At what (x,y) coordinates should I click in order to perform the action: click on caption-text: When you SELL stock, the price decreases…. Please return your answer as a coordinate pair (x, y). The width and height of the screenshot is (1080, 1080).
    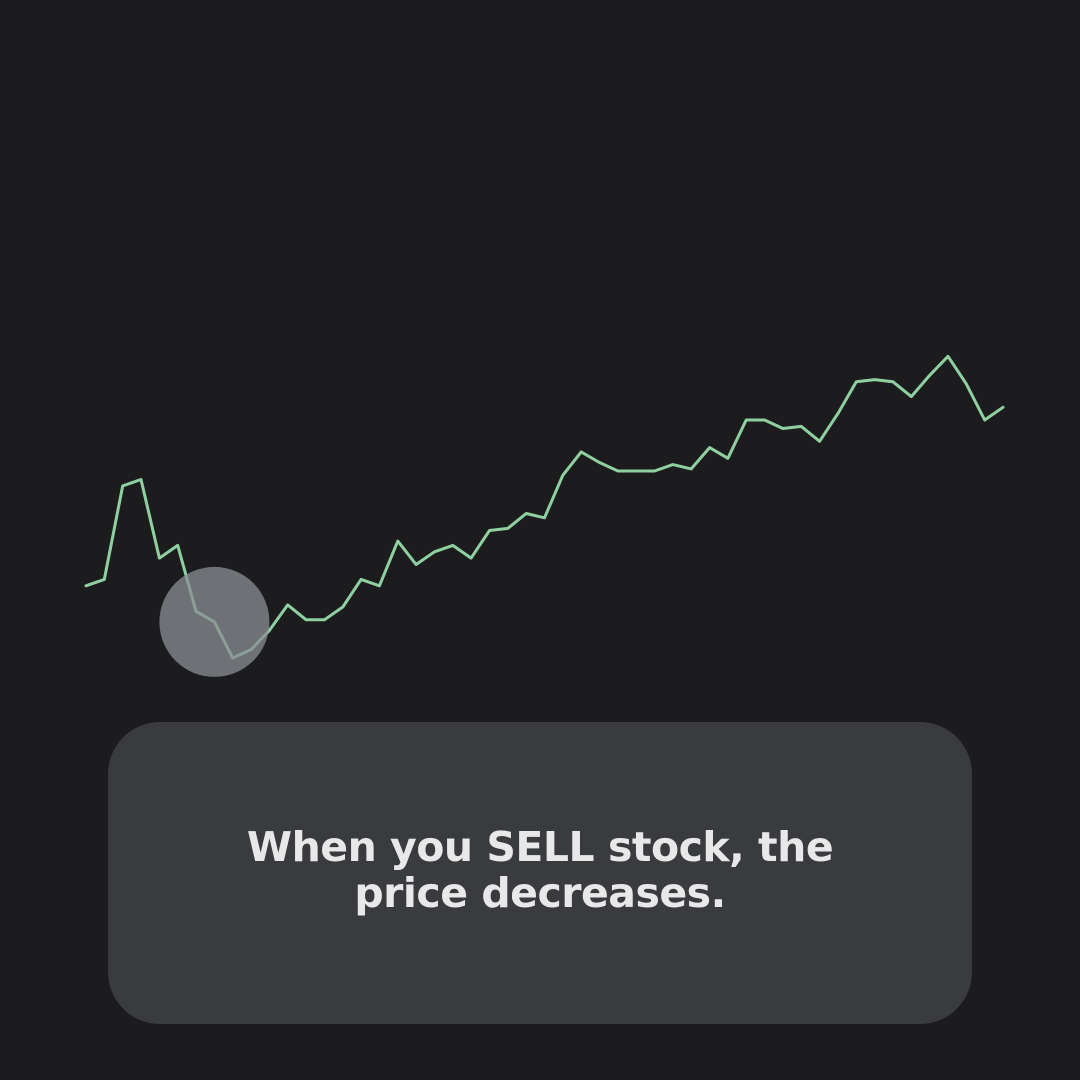
    Looking at the image, I should click on (540, 870).